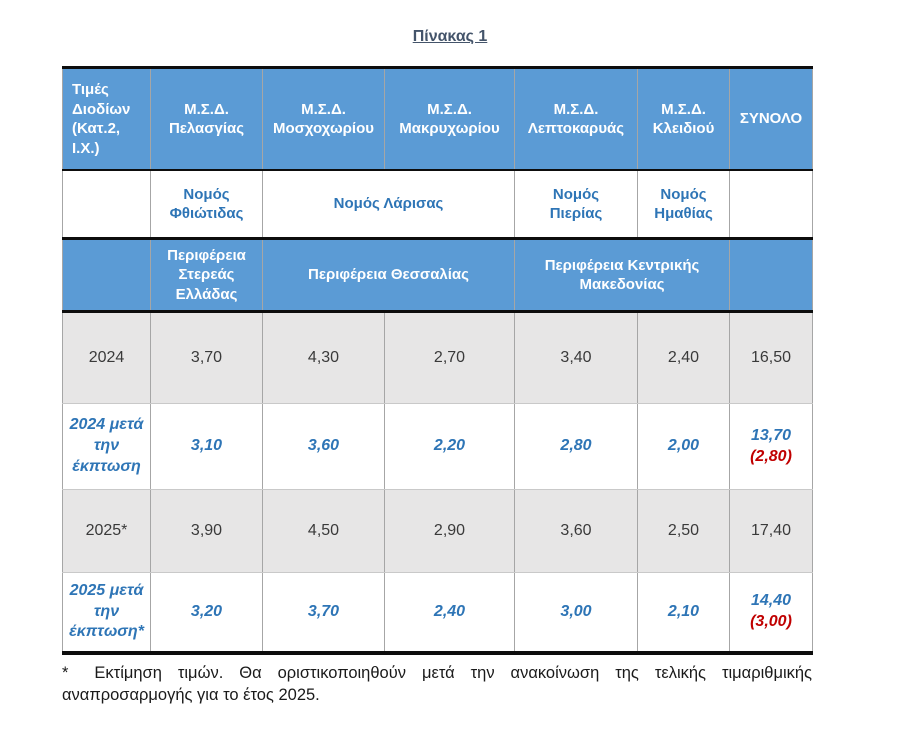 This screenshot has height=729, width=900. What do you see at coordinates (771, 435) in the screenshot?
I see `total-value: 13,70` at bounding box center [771, 435].